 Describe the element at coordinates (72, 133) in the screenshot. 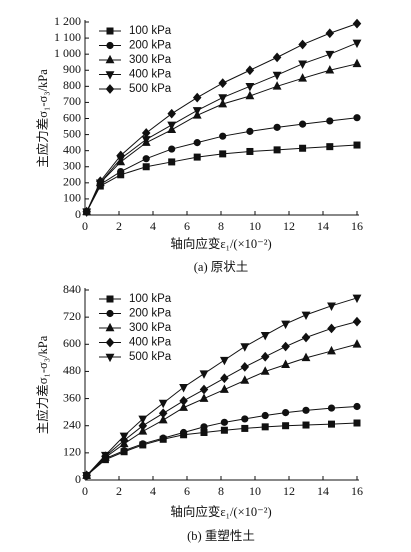

I see `y-tick-label: 500` at that location.